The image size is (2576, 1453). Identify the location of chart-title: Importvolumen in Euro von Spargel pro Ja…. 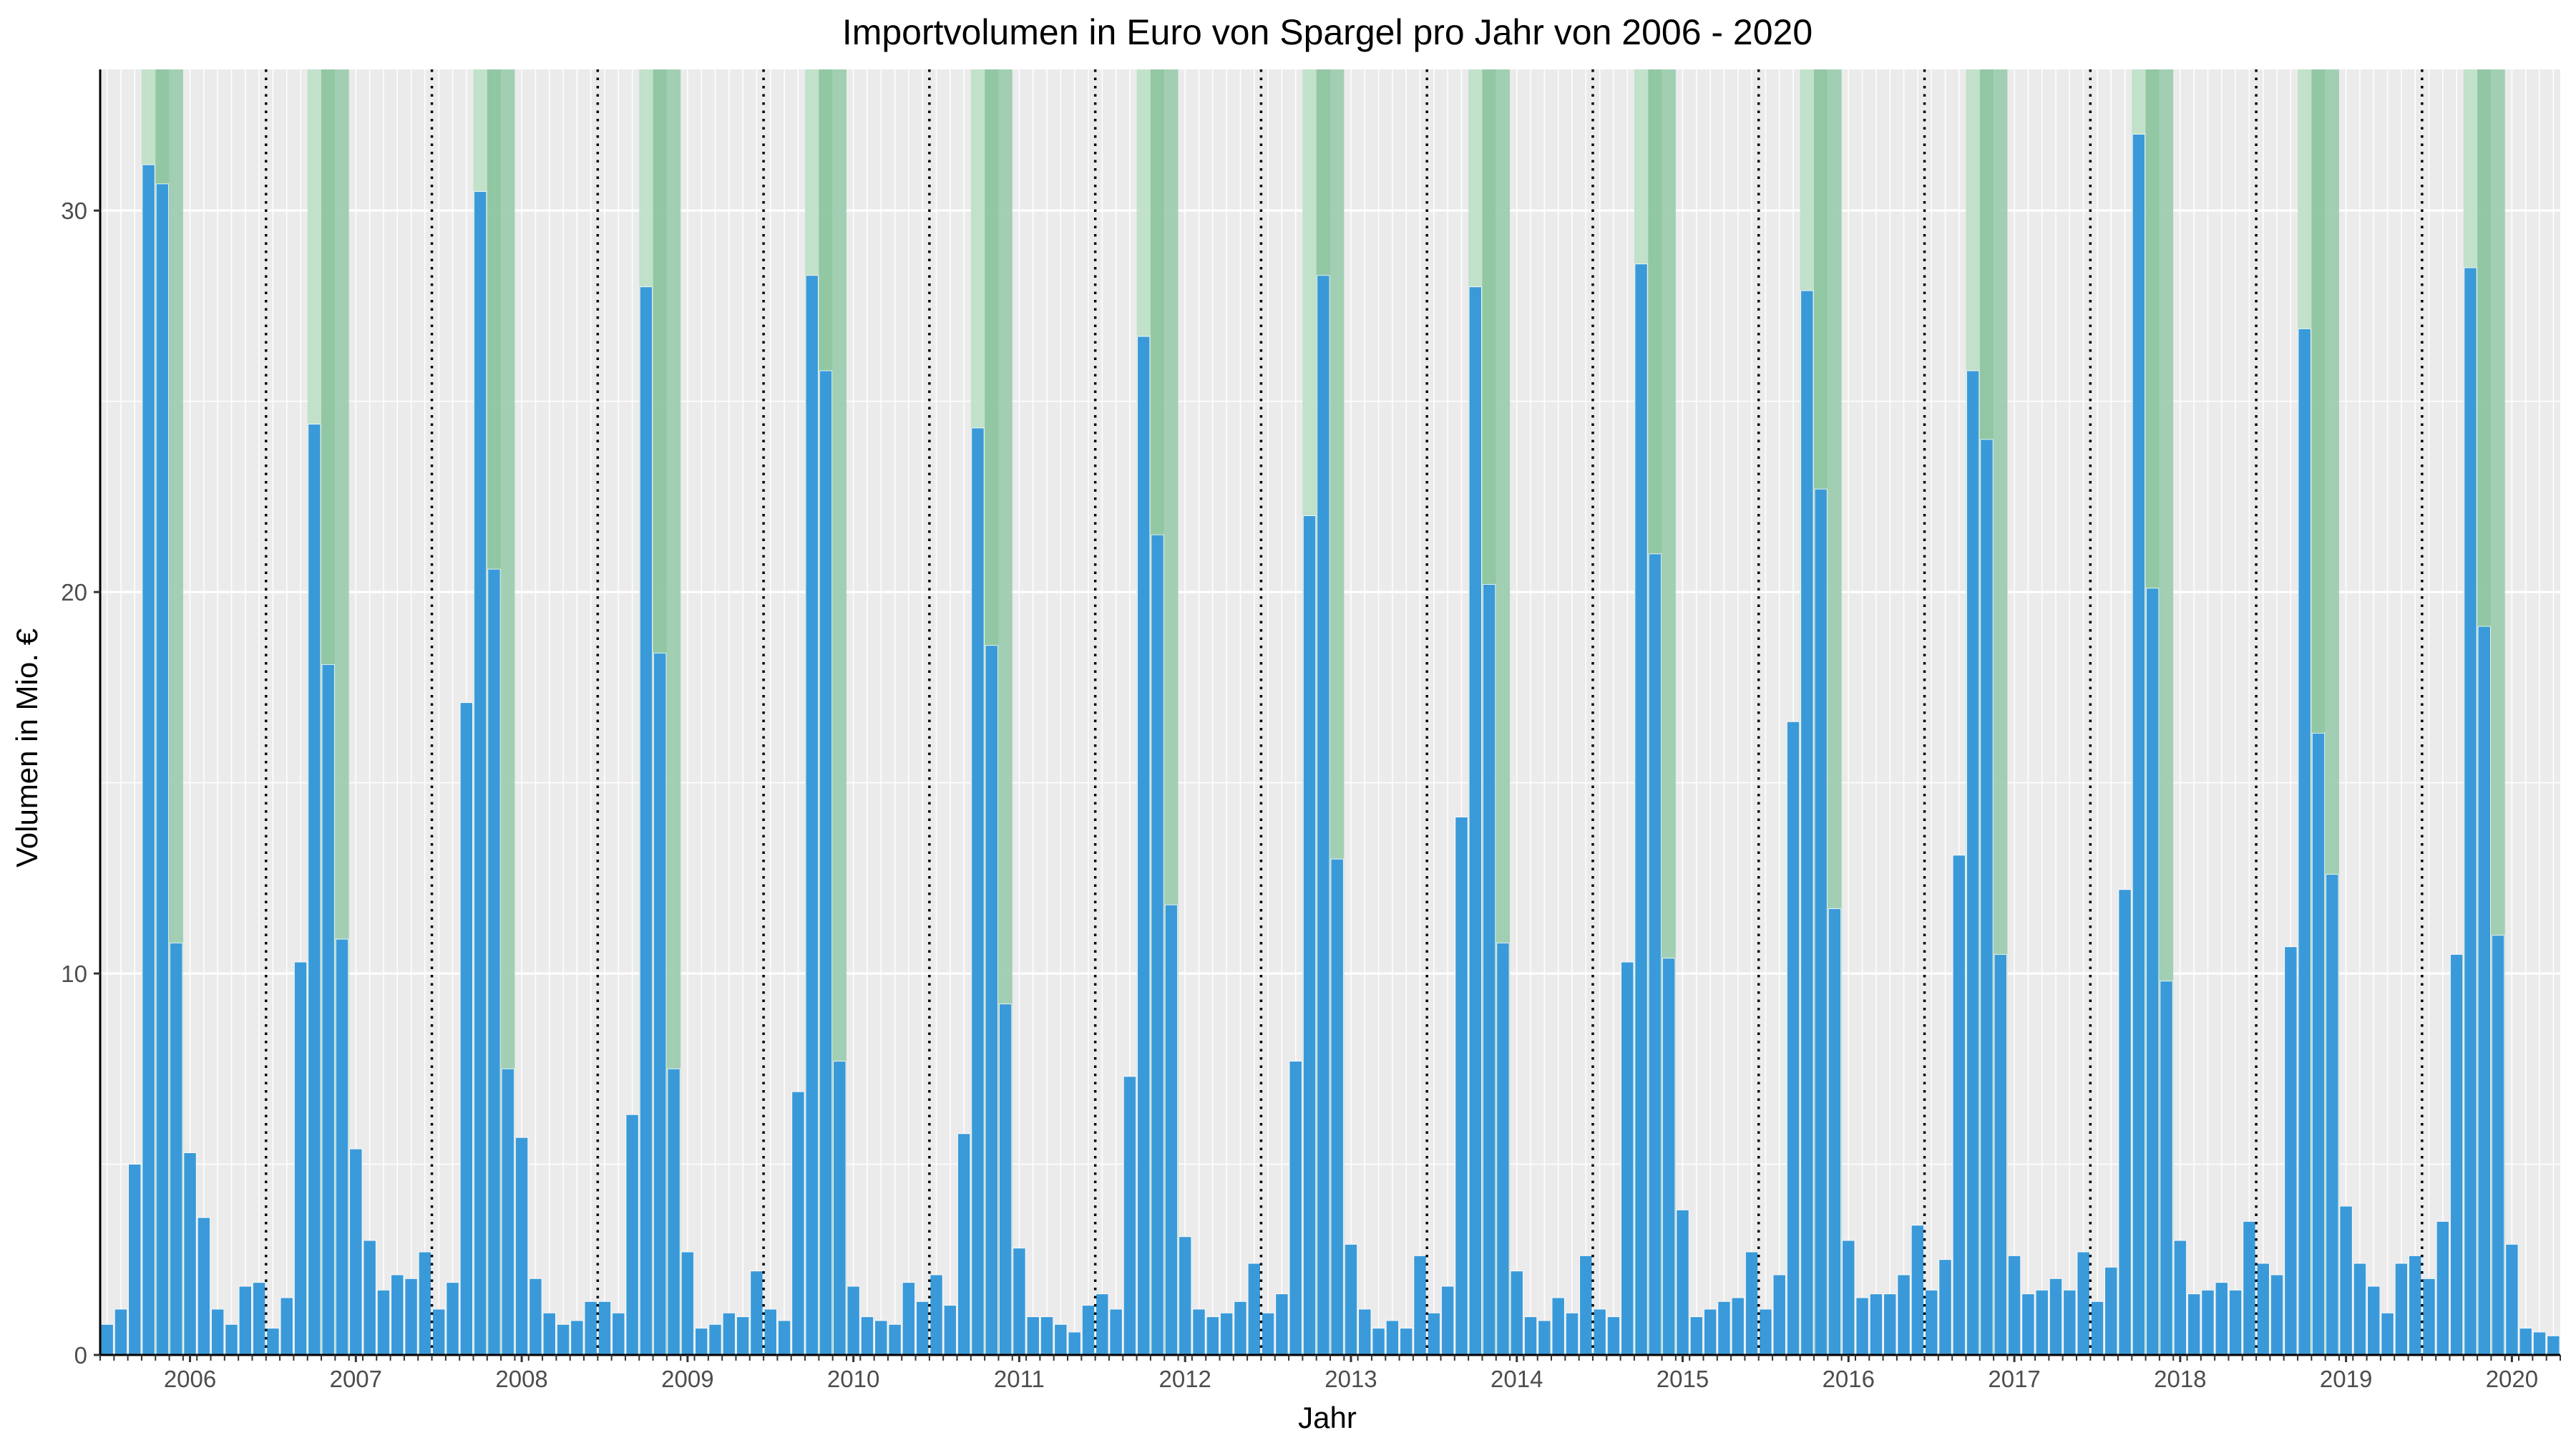
(1327, 32).